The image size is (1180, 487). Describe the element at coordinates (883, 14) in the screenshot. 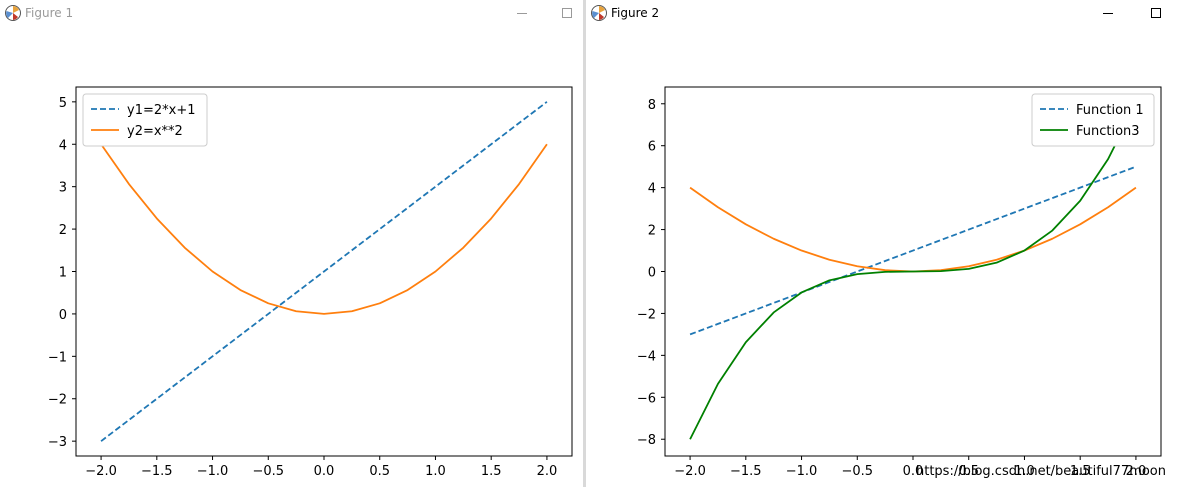

I see `title-bar: Figure 2` at that location.